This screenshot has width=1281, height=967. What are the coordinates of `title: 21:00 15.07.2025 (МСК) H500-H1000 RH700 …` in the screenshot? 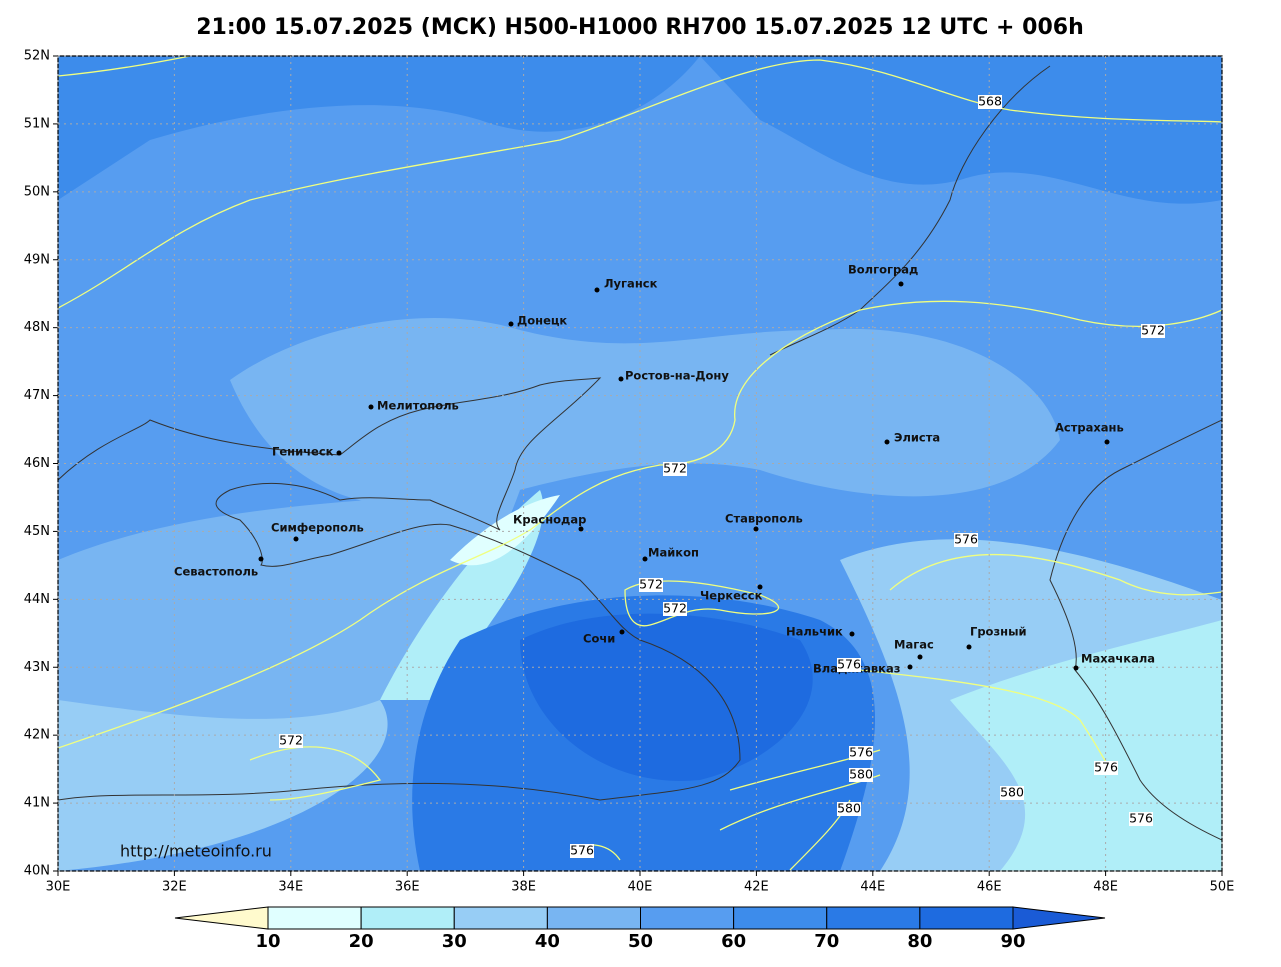 It's located at (639, 27).